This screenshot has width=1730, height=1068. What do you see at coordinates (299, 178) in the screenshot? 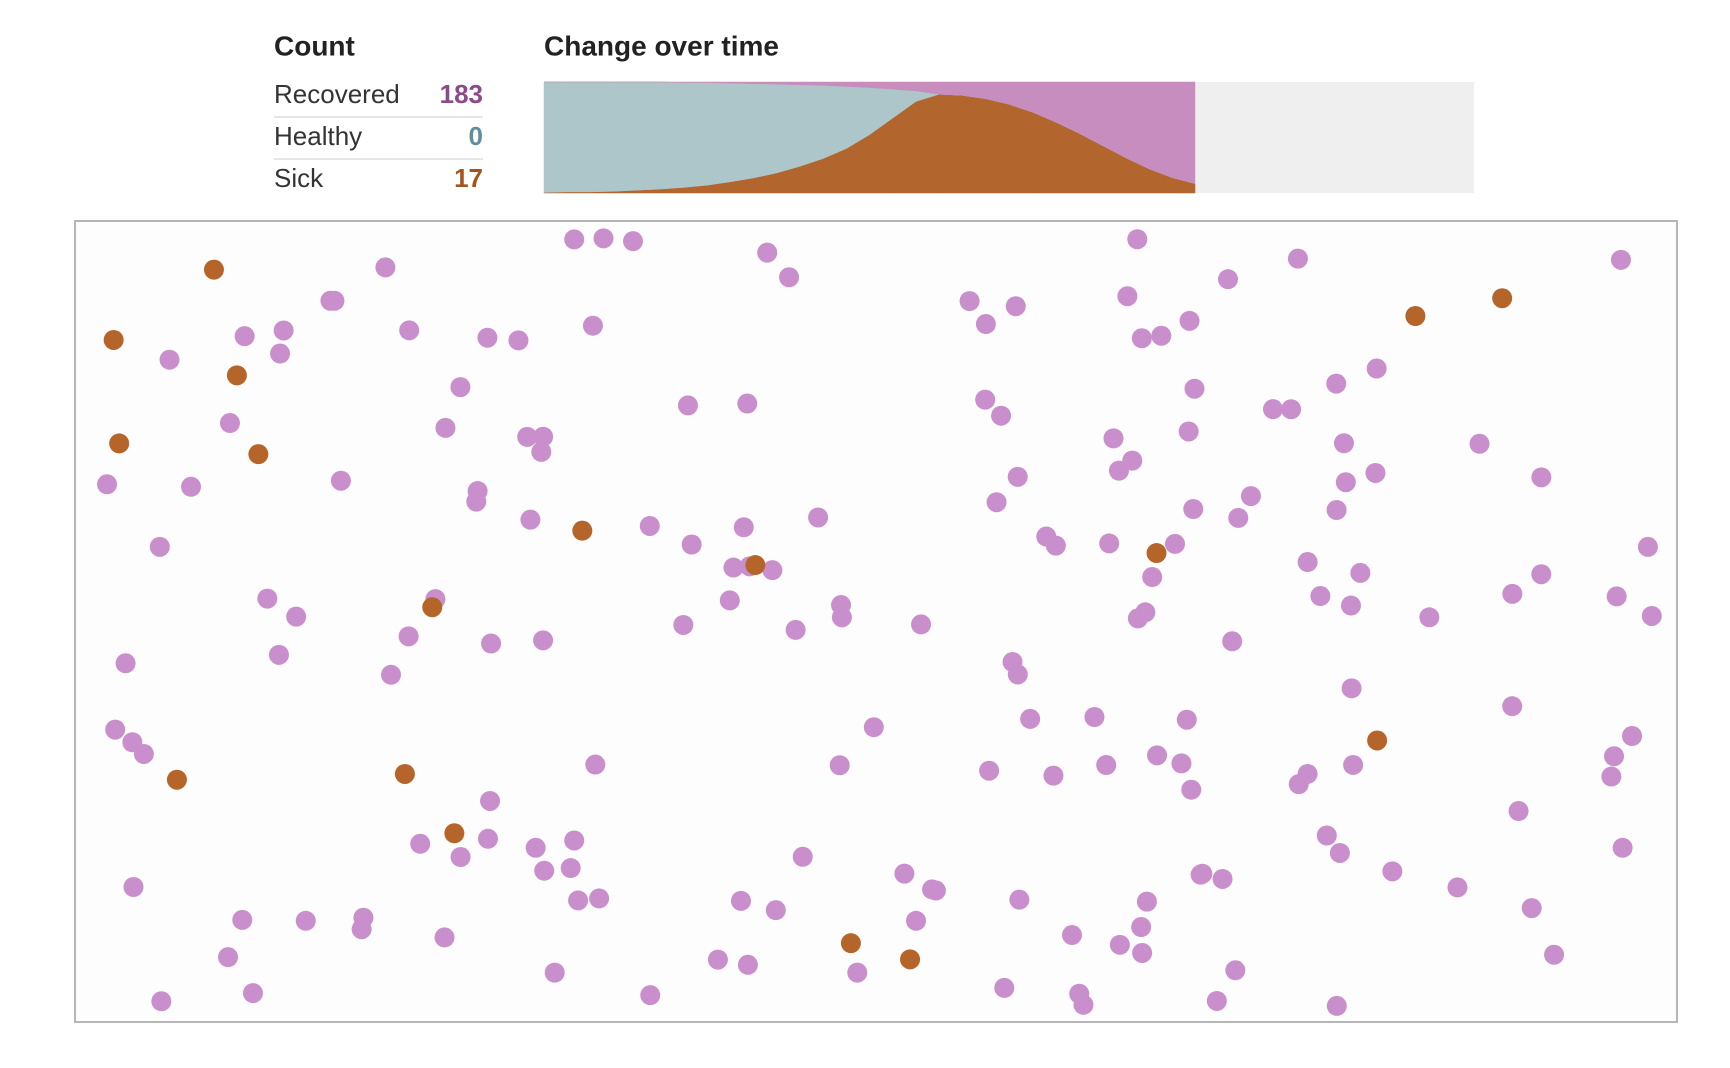
I see `count-label: Sick` at bounding box center [299, 178].